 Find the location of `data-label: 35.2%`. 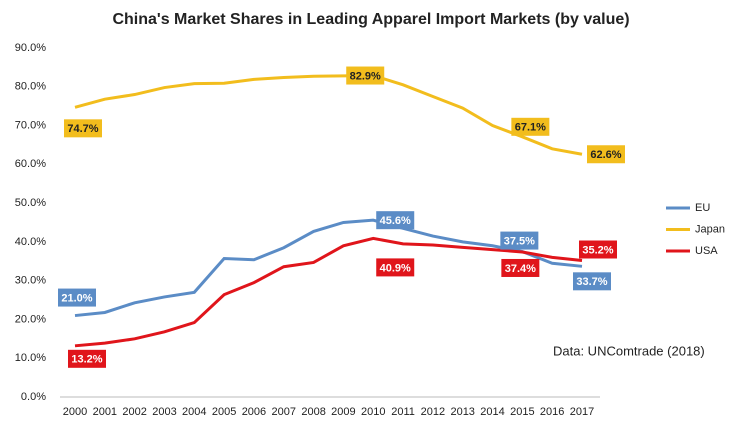

data-label: 35.2% is located at coordinates (597, 250).